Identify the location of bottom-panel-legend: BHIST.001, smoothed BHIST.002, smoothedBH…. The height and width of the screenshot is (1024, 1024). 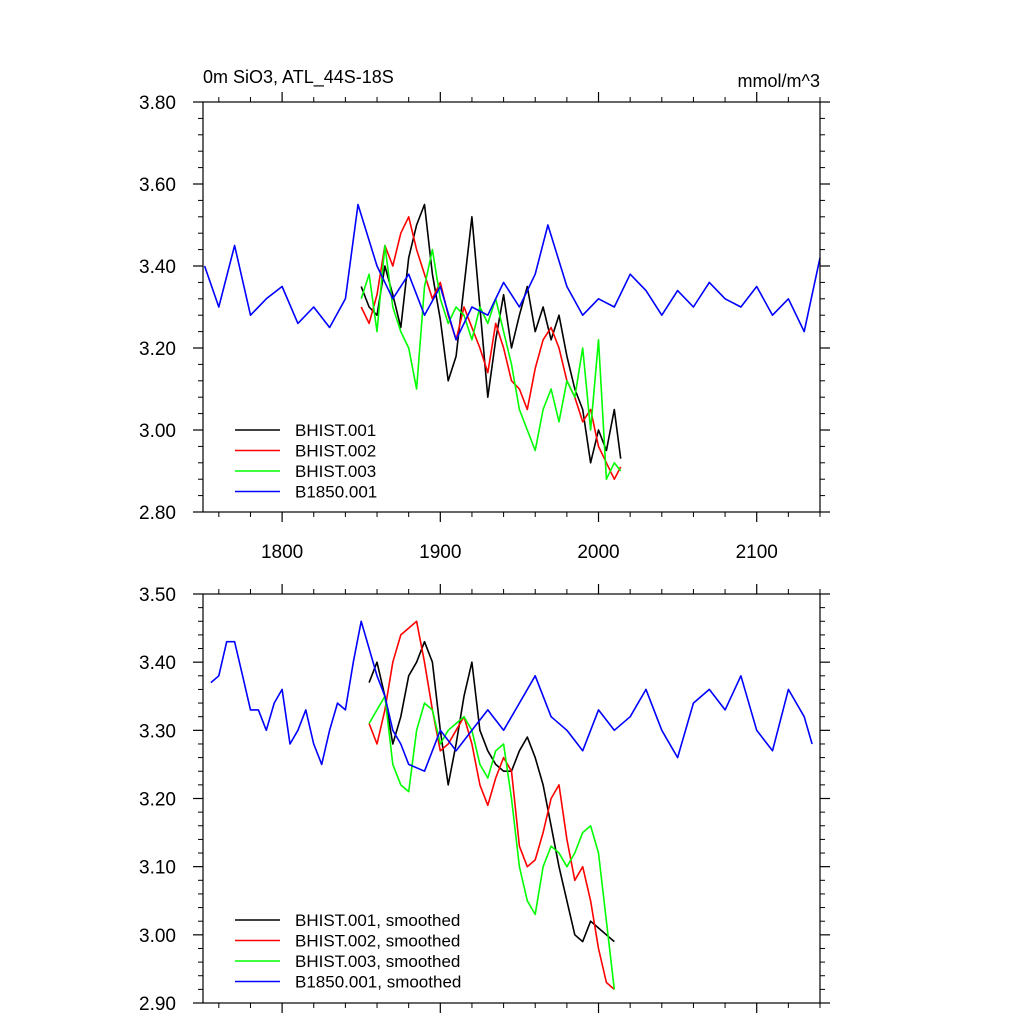
(348, 951).